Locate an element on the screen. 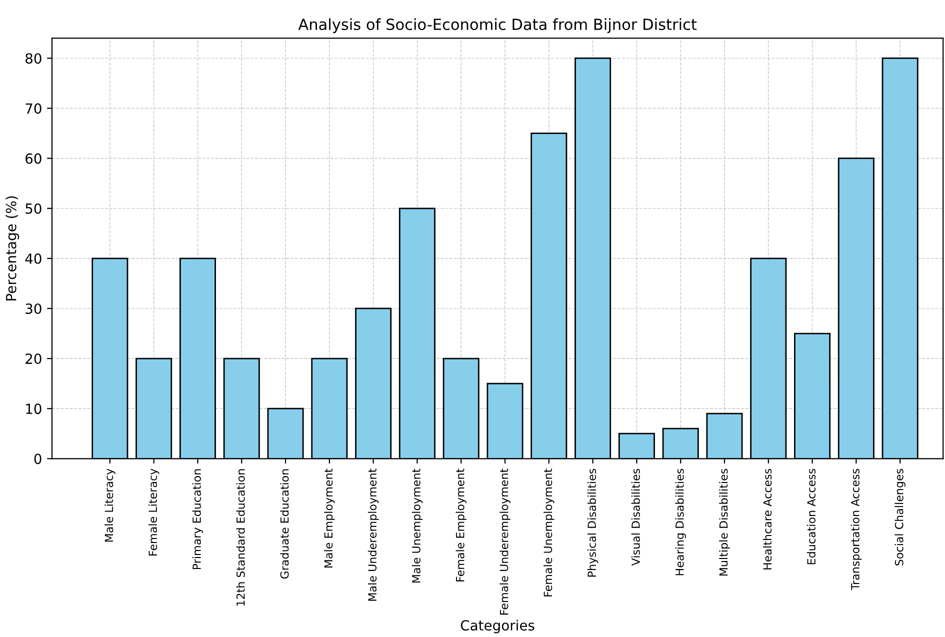 The width and height of the screenshot is (945, 637). x-tick-label: Visual Disabilities is located at coordinates (635, 517).